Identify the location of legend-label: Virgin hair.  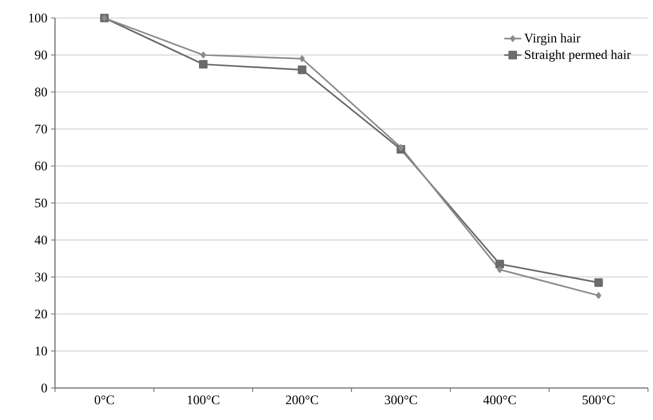
(552, 39).